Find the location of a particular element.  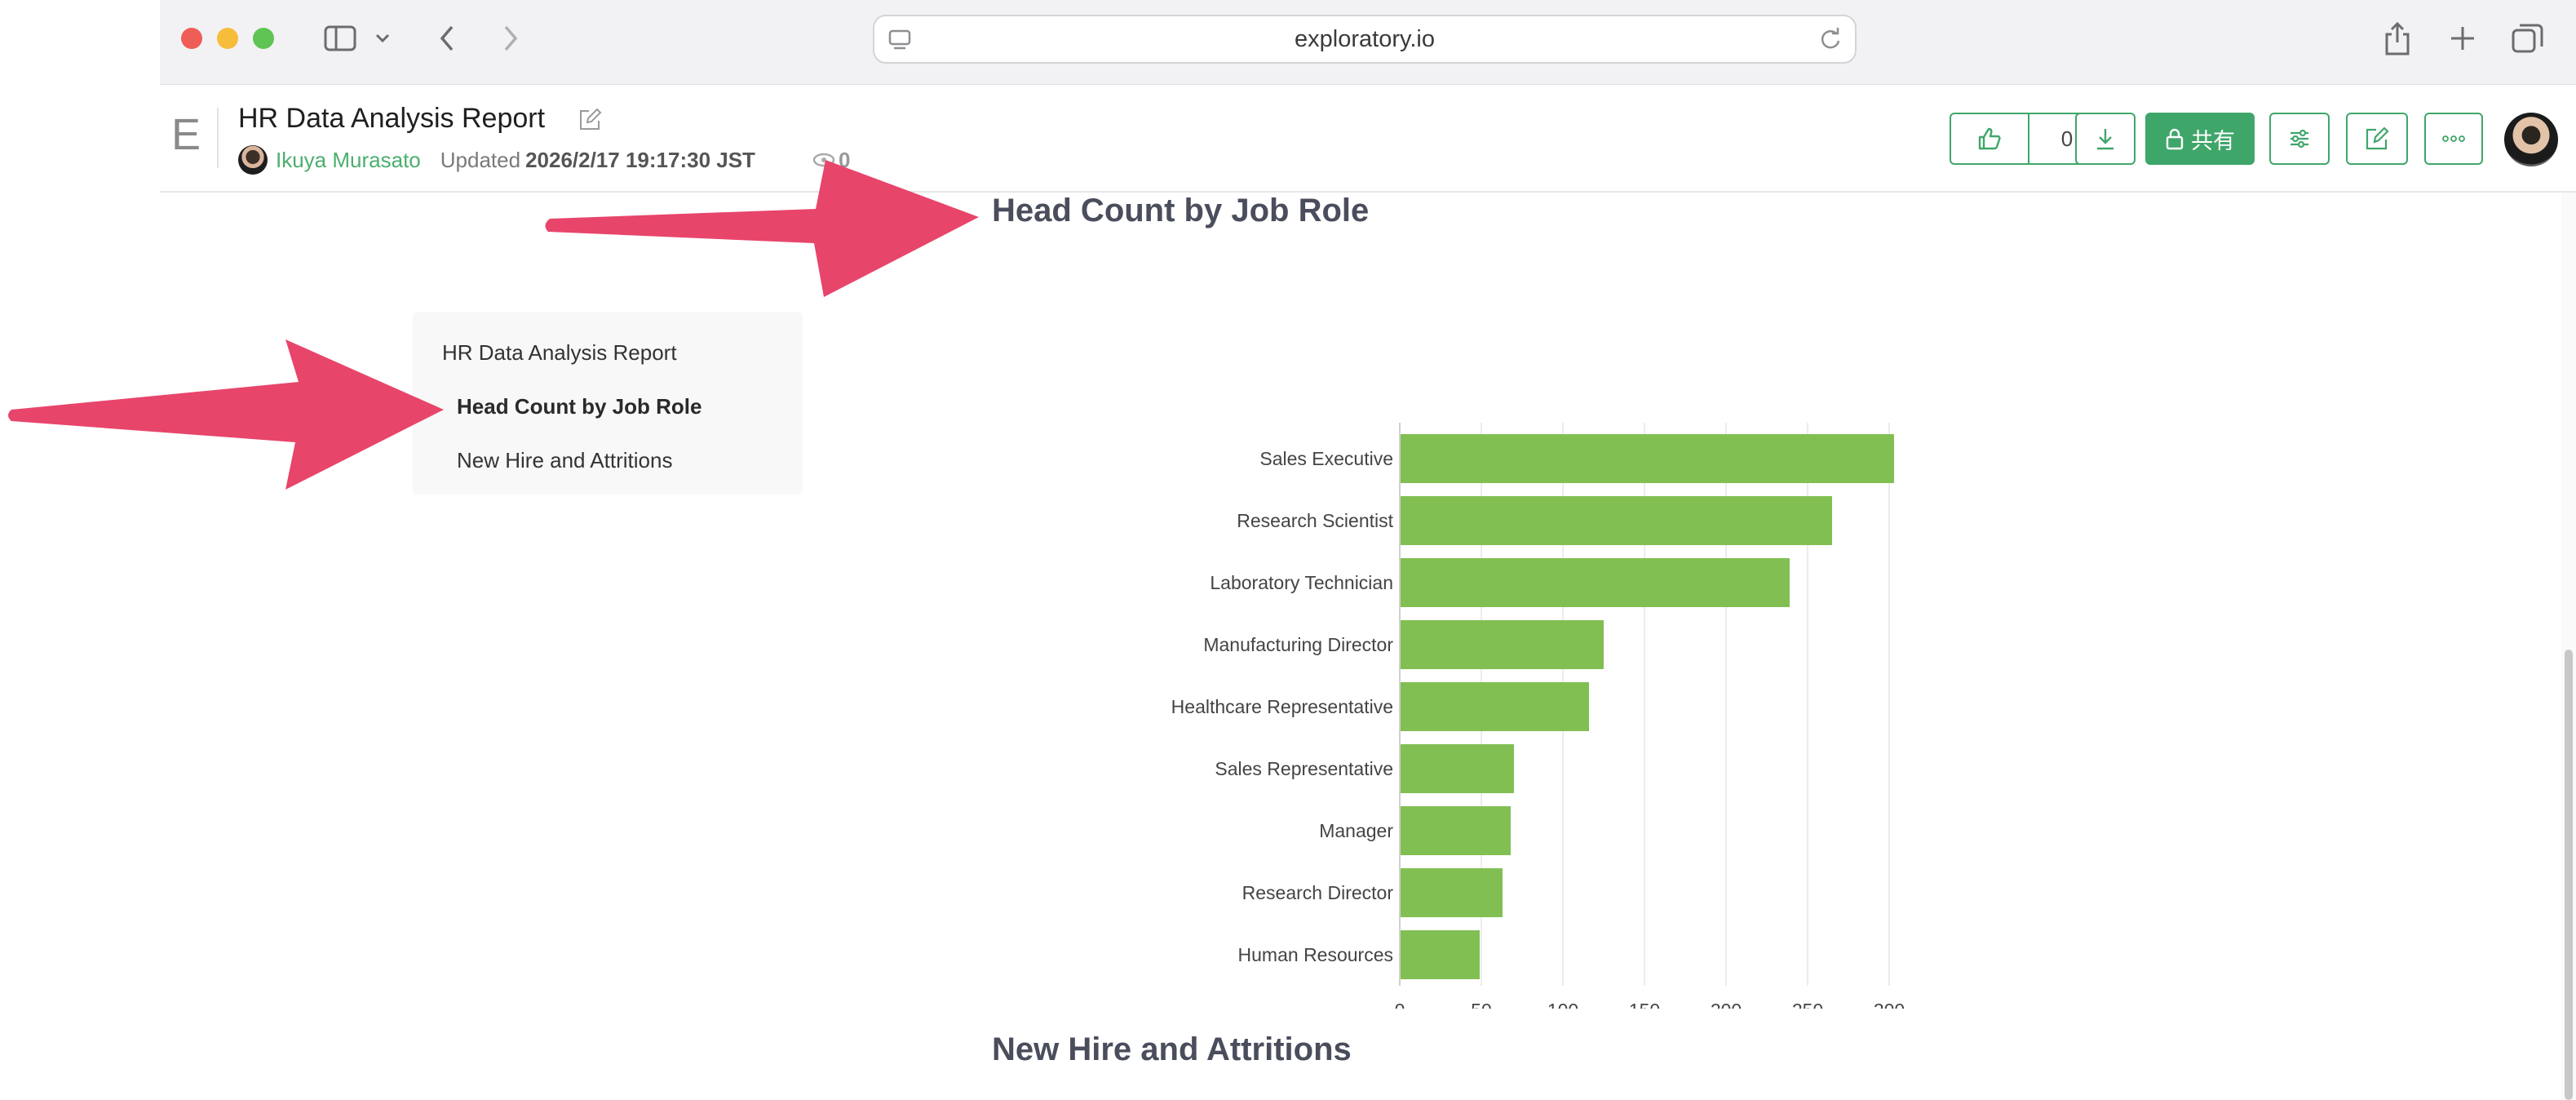

x-tick-label: 300 is located at coordinates (1889, 1004).